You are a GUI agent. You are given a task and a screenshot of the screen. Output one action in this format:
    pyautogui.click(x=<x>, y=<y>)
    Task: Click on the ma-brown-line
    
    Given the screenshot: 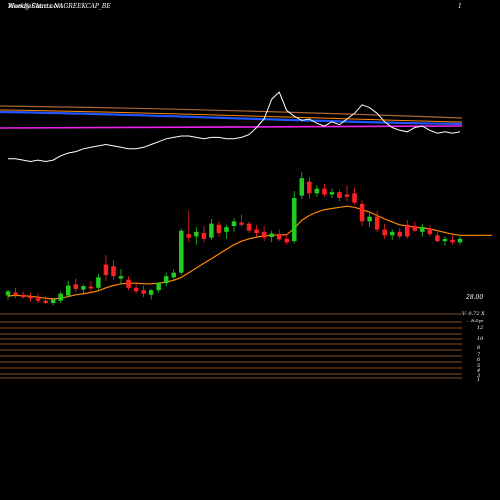 What is the action you would take?
    pyautogui.click(x=231, y=112)
    